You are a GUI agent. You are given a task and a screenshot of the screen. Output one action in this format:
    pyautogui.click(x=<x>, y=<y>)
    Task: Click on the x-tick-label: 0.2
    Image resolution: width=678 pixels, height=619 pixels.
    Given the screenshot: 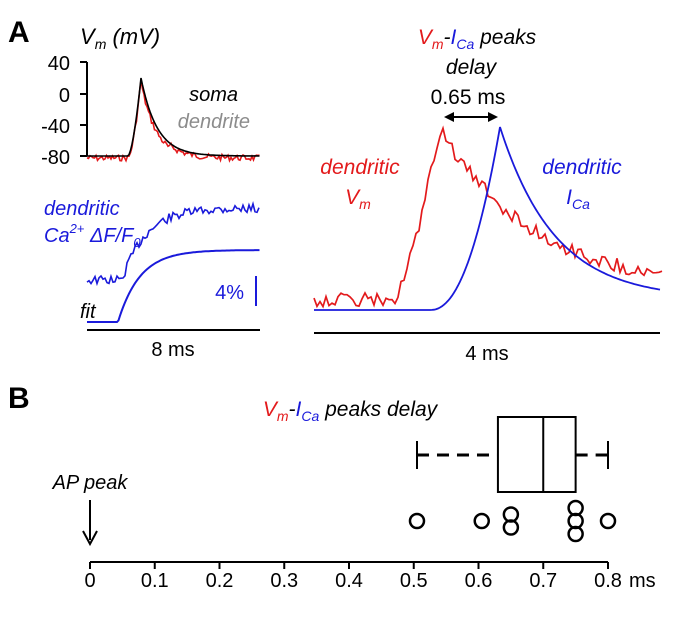 What is the action you would take?
    pyautogui.click(x=220, y=581)
    